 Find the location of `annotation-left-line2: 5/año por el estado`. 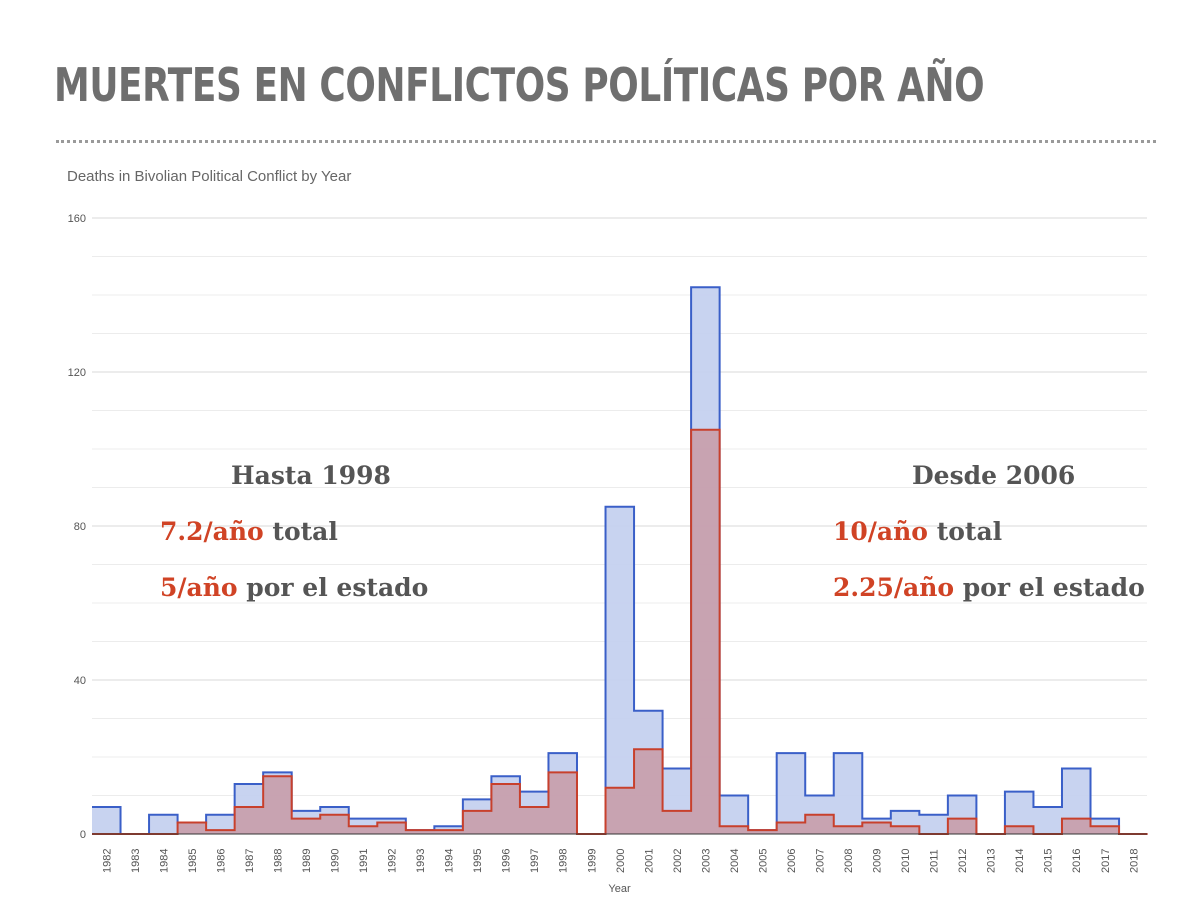

annotation-left-line2: 5/año por el estado is located at coordinates (294, 587).